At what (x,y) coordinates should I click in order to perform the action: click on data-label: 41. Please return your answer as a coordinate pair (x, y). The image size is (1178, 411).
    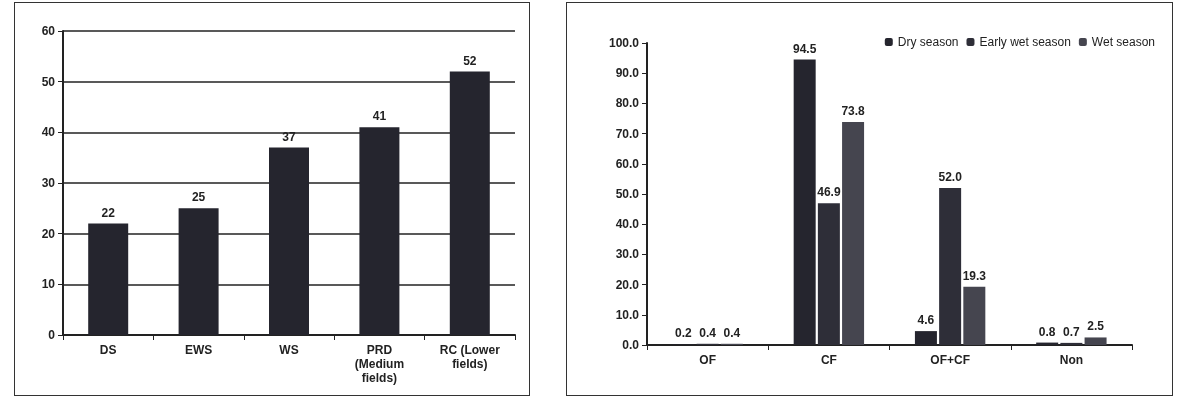
    Looking at the image, I should click on (379, 116).